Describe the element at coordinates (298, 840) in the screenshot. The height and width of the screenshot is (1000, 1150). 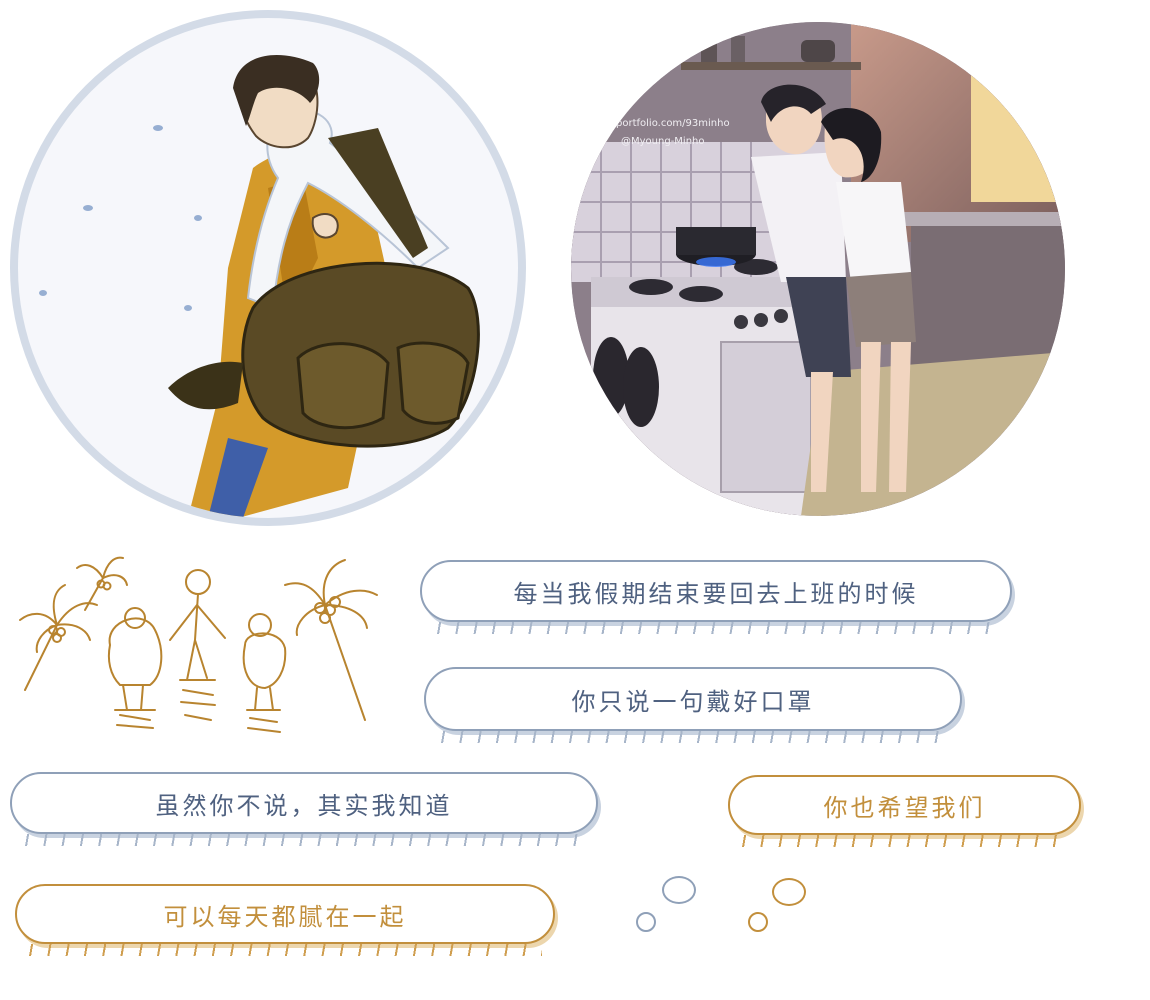
I see `bubble-3-shading` at that location.